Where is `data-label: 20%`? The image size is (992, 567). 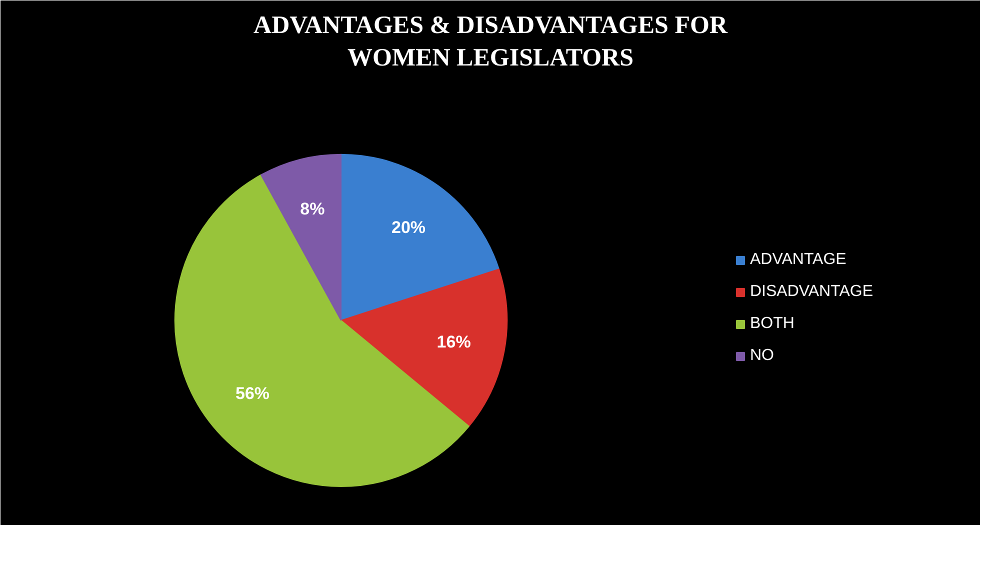
data-label: 20% is located at coordinates (409, 228).